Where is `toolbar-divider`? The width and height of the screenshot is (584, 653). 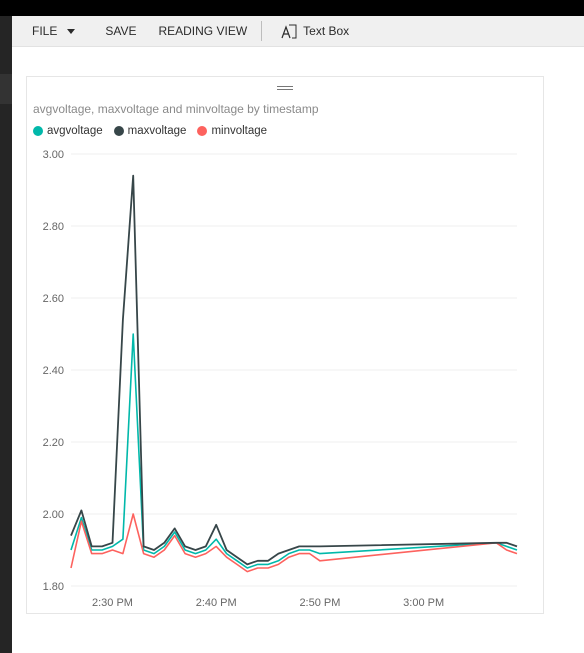 toolbar-divider is located at coordinates (262, 31).